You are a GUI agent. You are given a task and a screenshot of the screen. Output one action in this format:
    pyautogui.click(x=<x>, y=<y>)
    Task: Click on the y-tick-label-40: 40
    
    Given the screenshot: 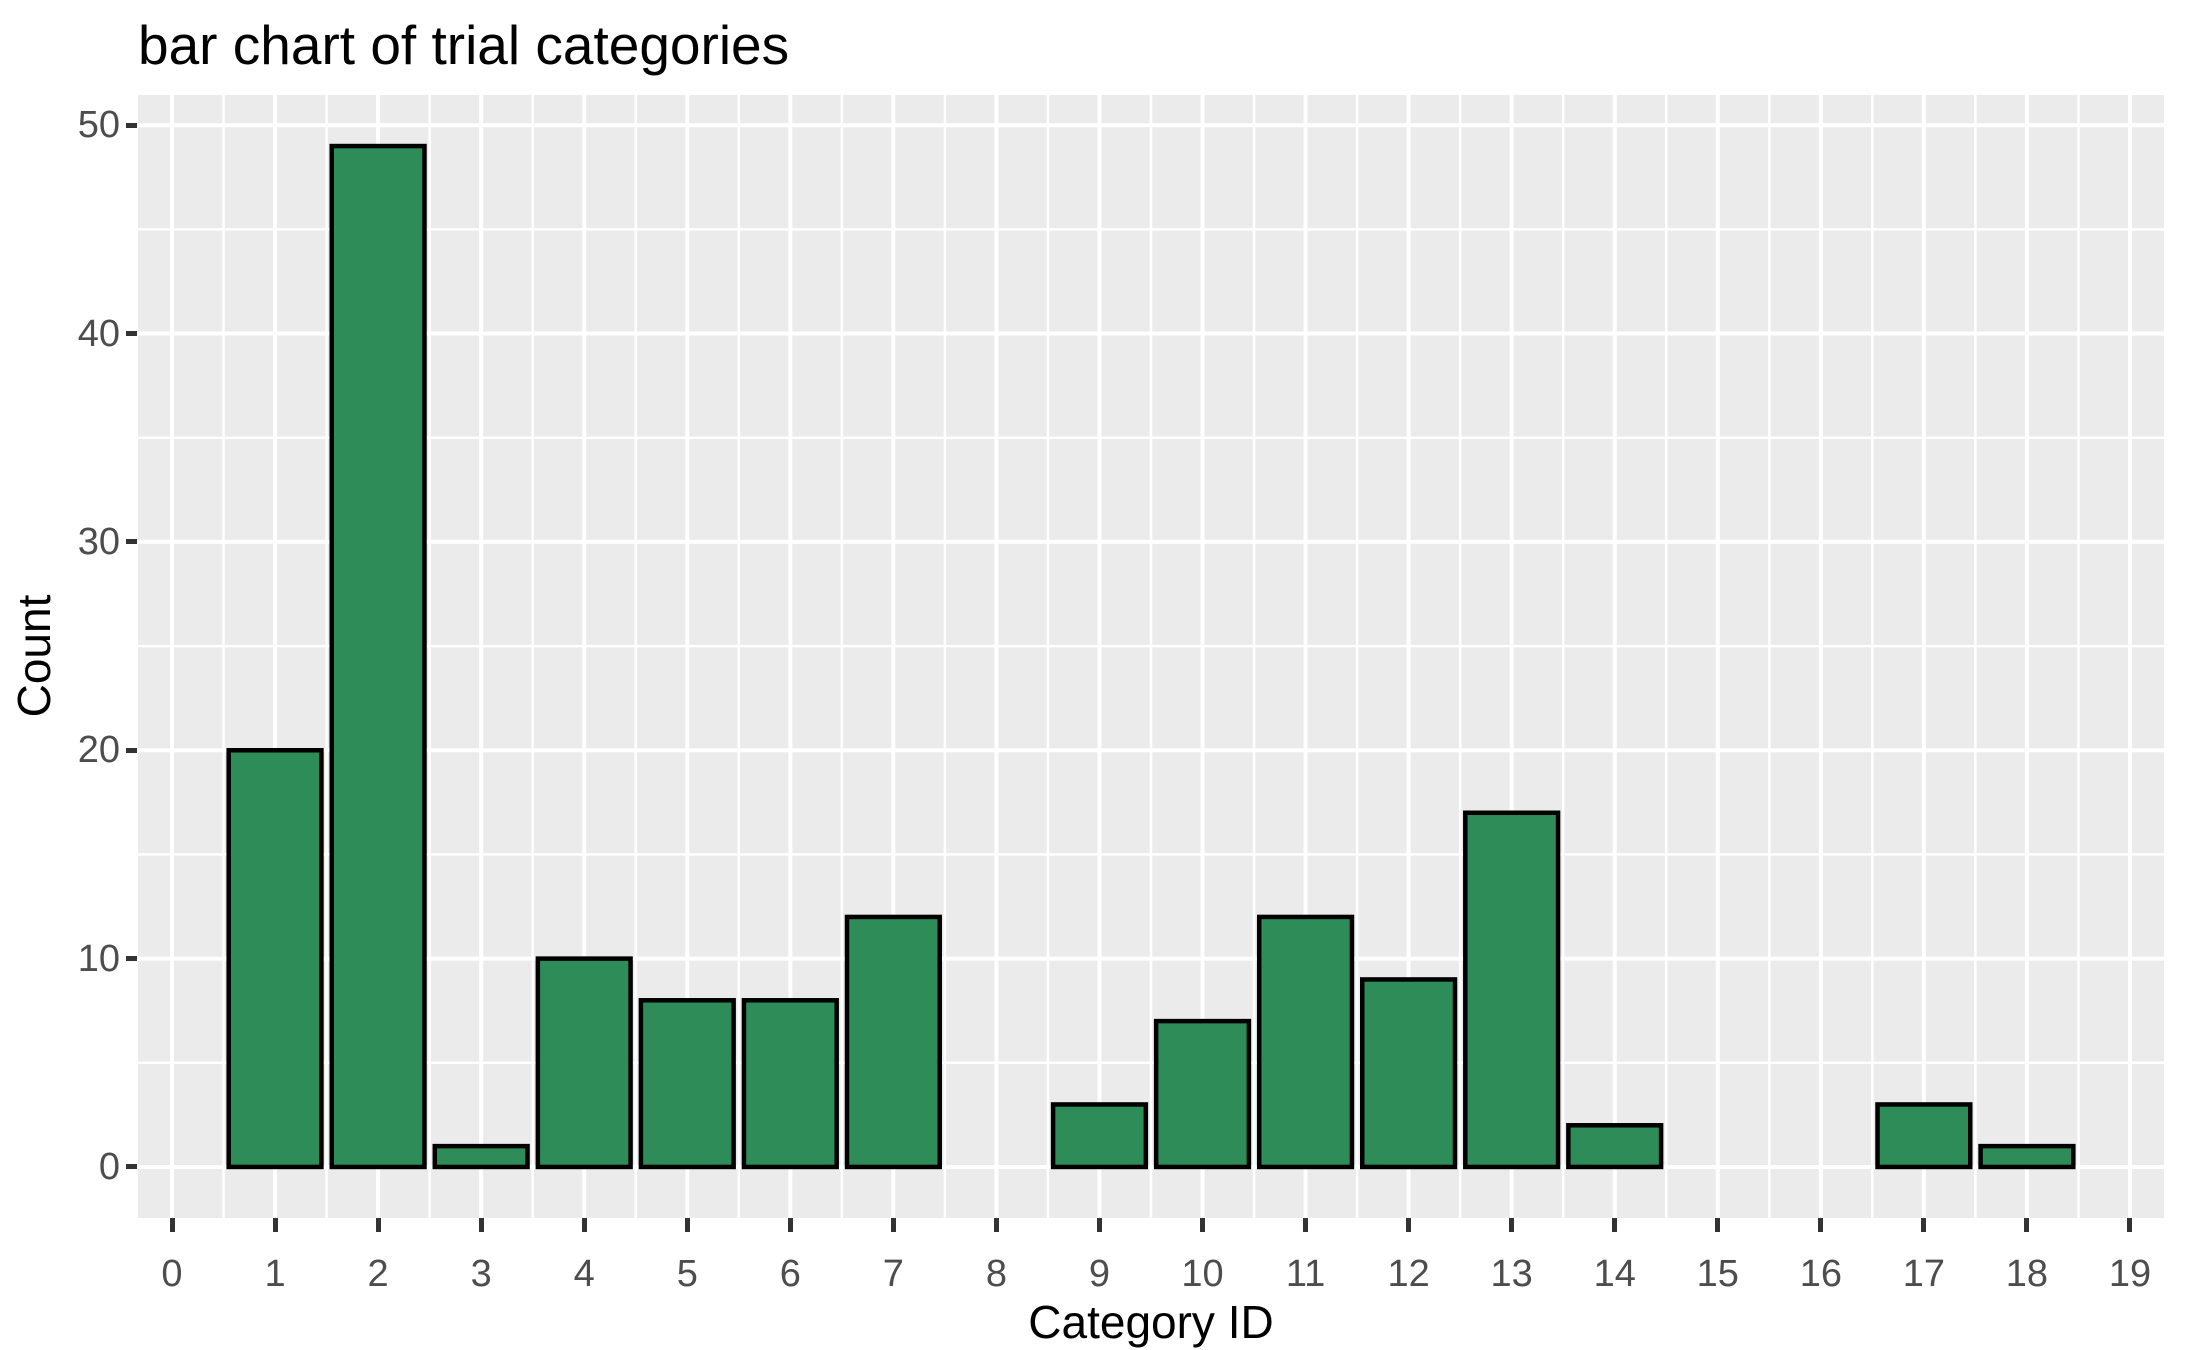 What is the action you would take?
    pyautogui.click(x=98, y=333)
    